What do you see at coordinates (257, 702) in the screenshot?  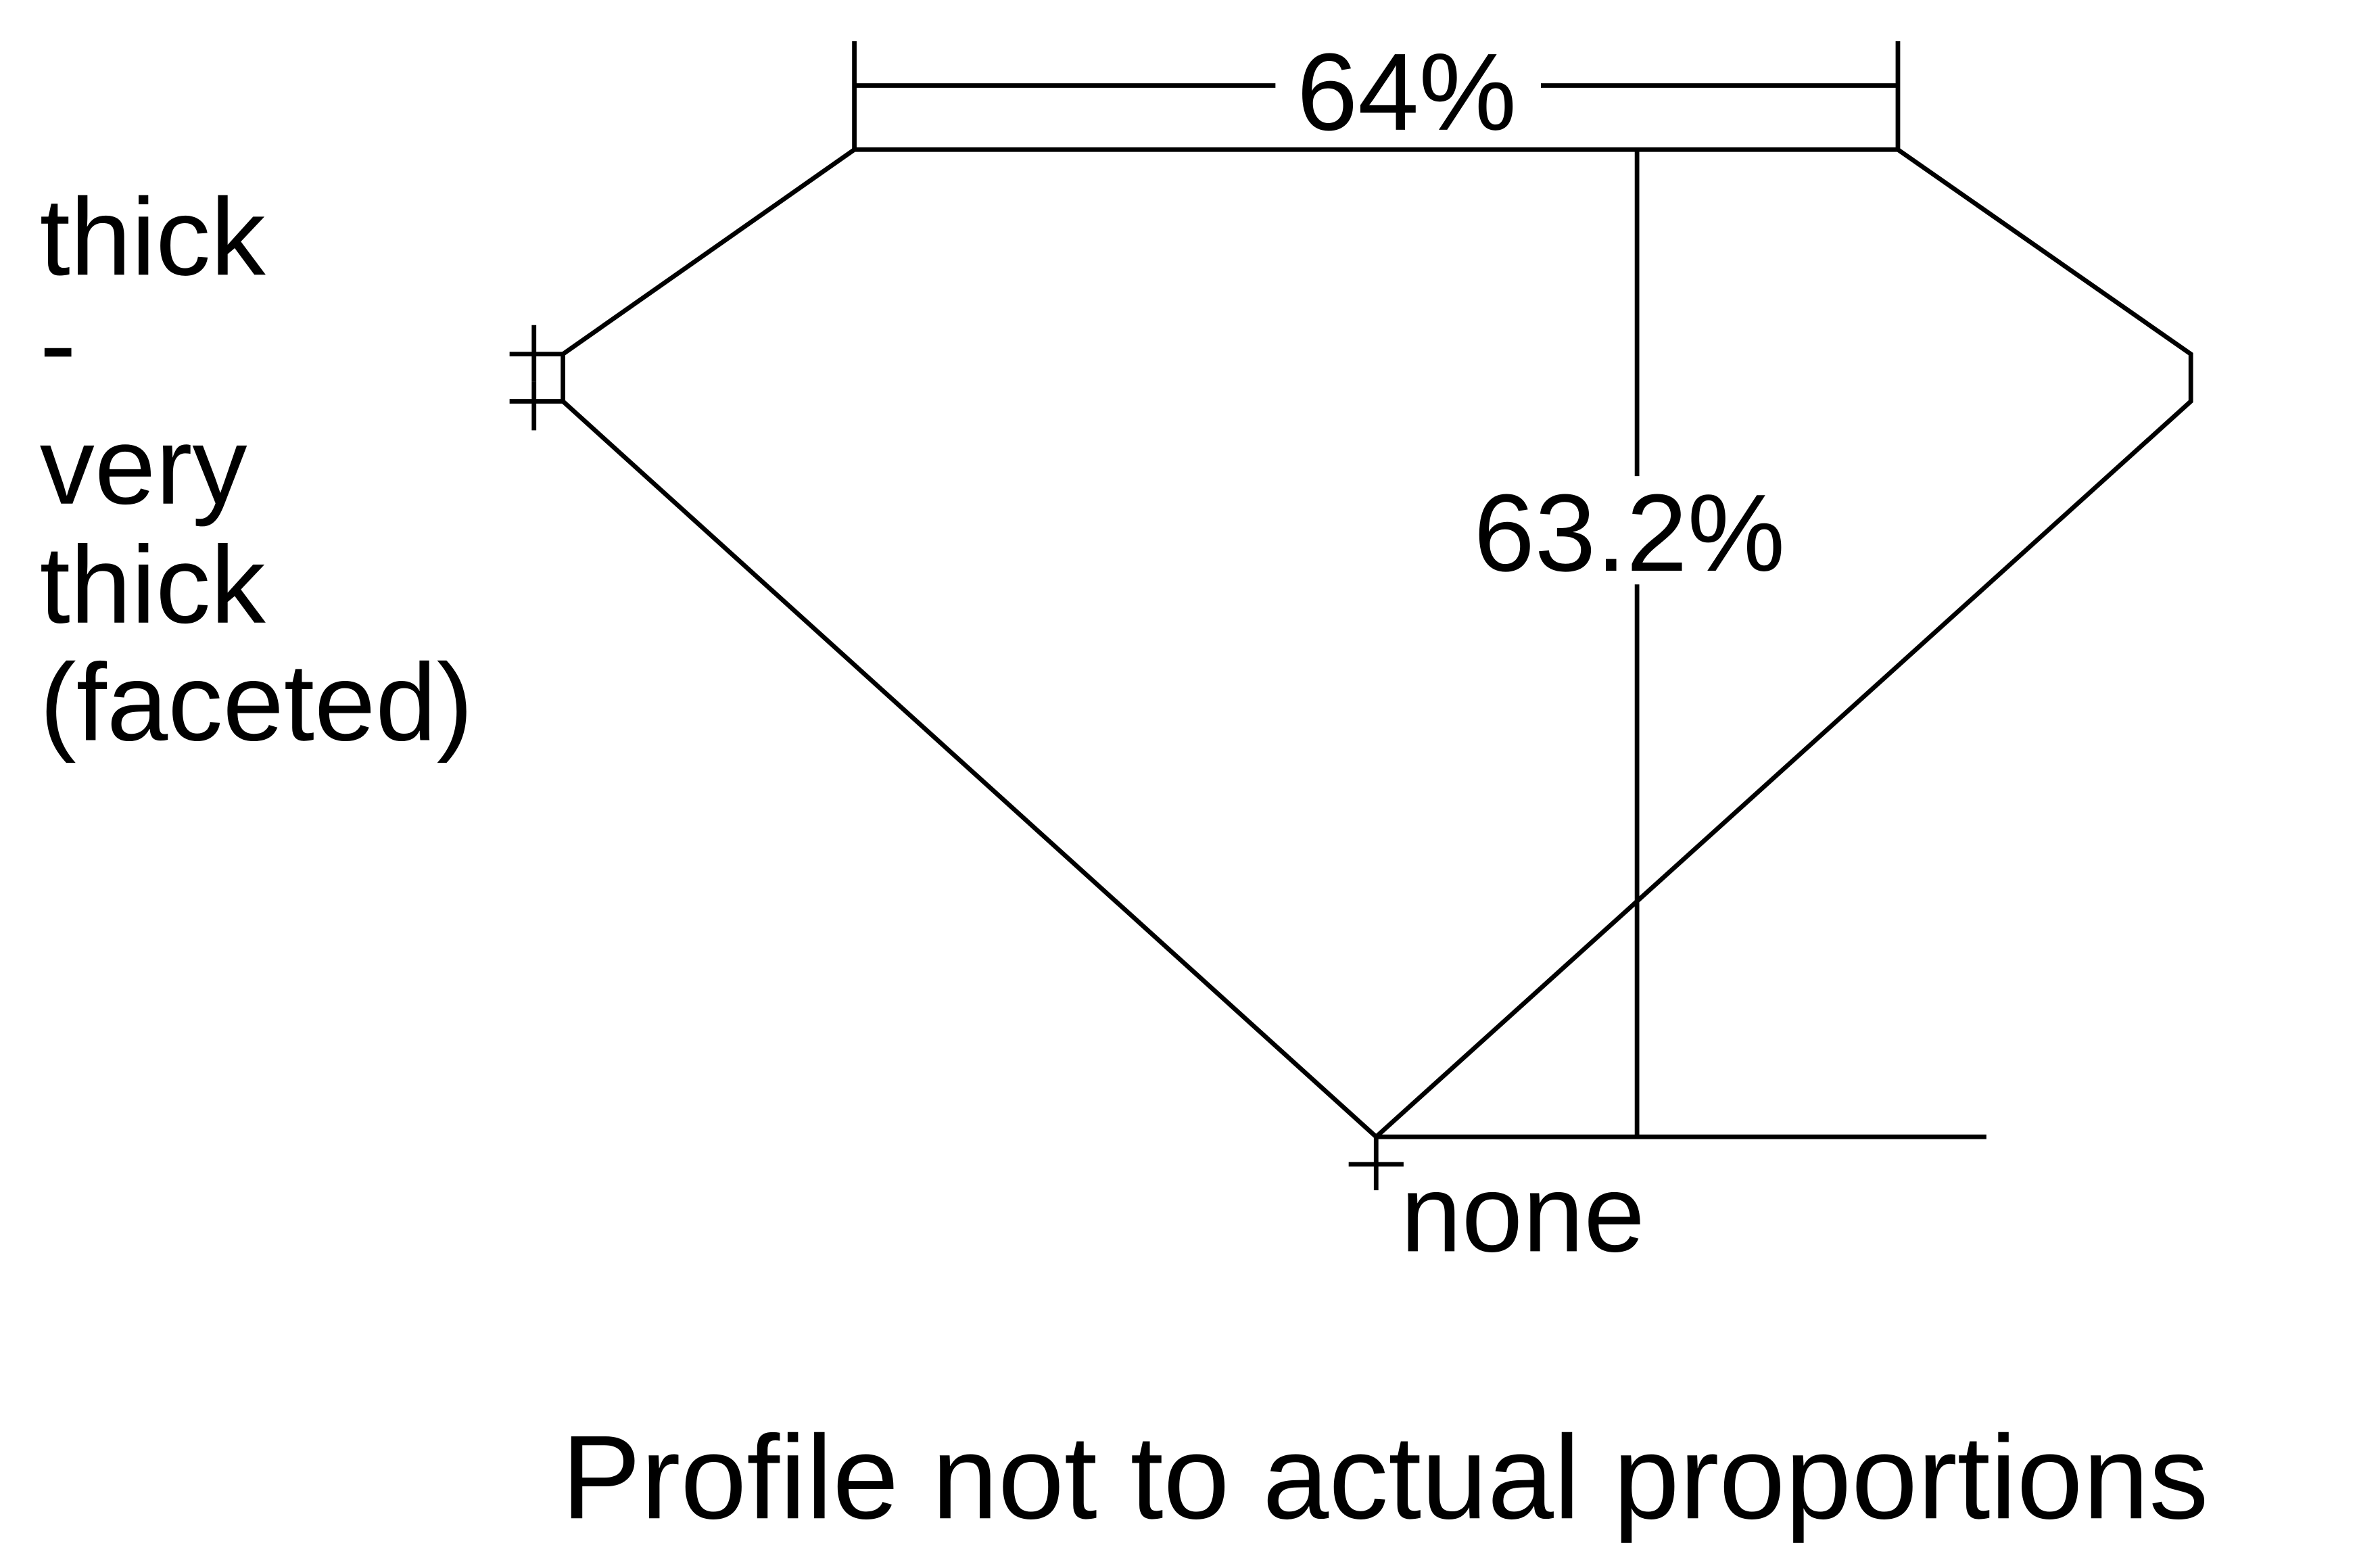 I see `girdle-label-line: (faceted)` at bounding box center [257, 702].